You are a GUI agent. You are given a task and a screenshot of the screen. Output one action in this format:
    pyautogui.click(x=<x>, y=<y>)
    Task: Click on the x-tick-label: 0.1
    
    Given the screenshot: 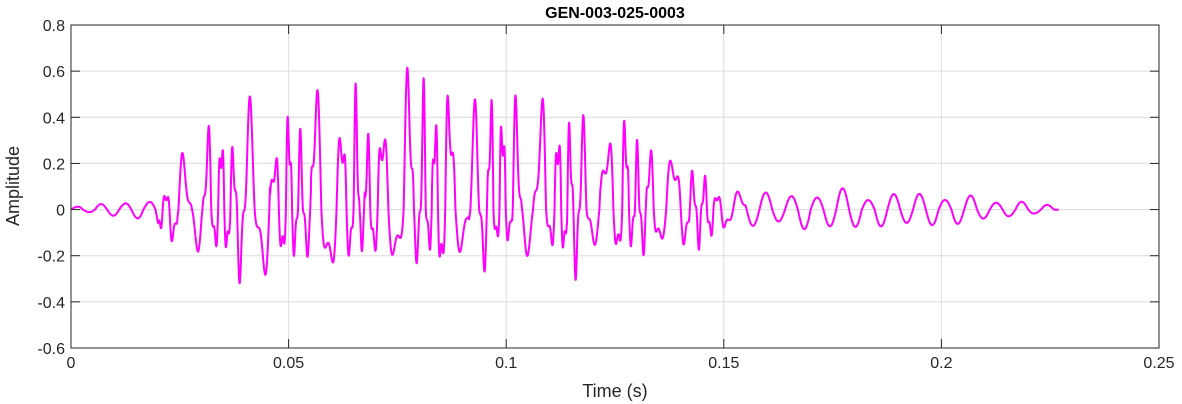 What is the action you would take?
    pyautogui.click(x=506, y=363)
    